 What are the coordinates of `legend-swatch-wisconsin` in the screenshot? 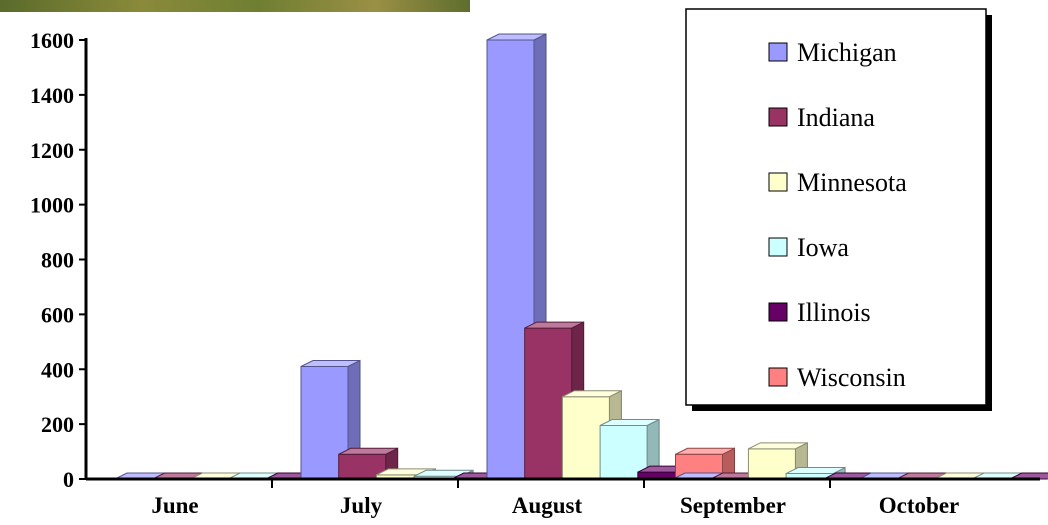 It's located at (778, 377).